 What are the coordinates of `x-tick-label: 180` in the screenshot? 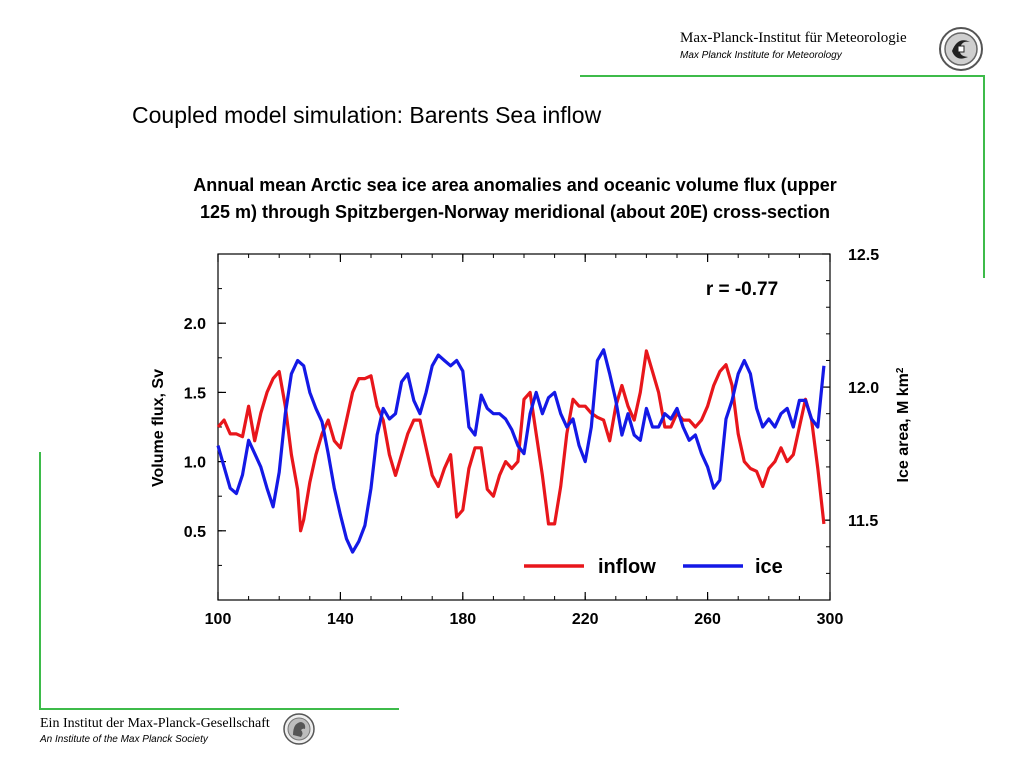 It's located at (462, 619).